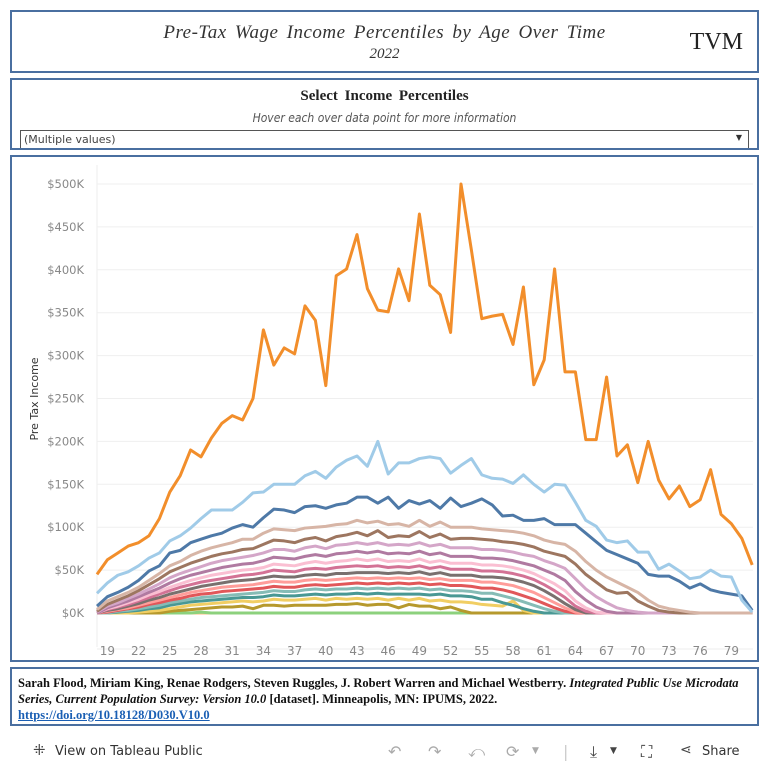 The image size is (769, 765). Describe the element at coordinates (200, 651) in the screenshot. I see `x-tick-label: 28` at that location.